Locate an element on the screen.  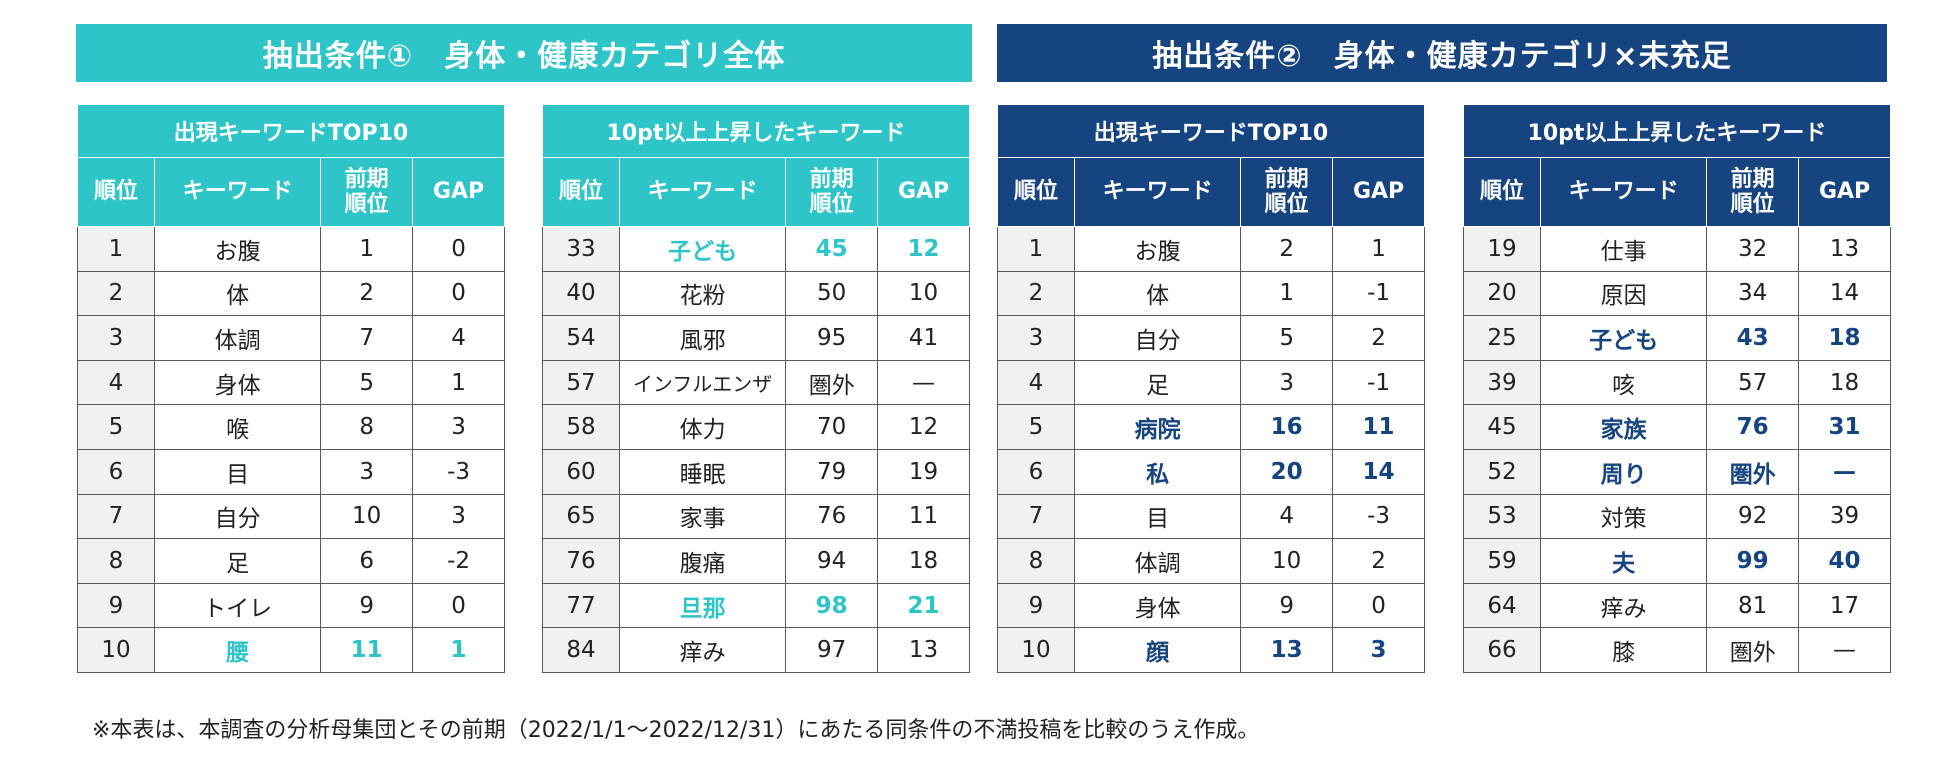
prev-rank-cell: 95 is located at coordinates (832, 338).